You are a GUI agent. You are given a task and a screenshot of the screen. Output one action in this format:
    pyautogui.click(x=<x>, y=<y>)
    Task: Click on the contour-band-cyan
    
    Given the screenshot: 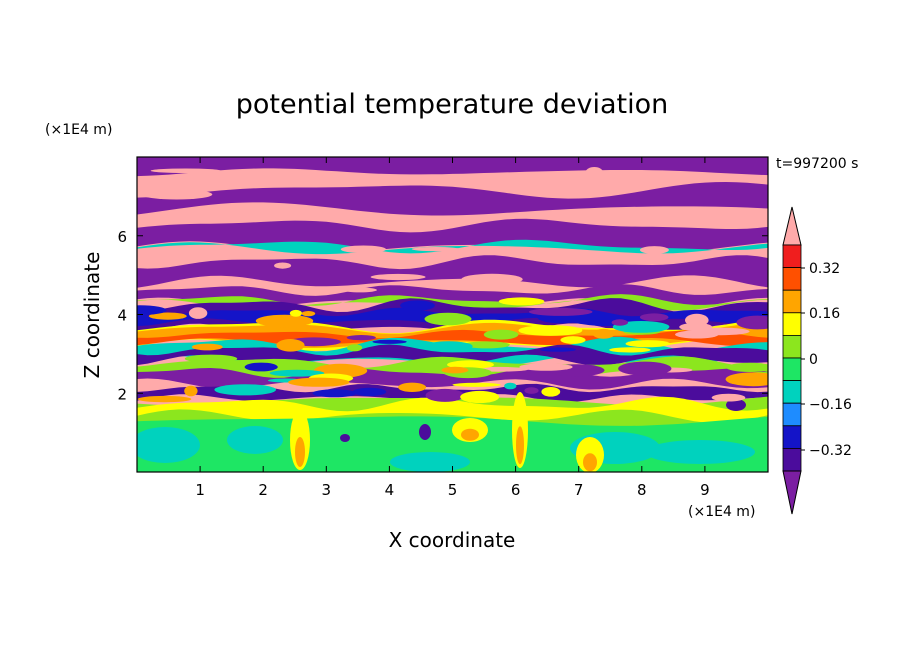 What is the action you would take?
    pyautogui.click(x=452, y=247)
    